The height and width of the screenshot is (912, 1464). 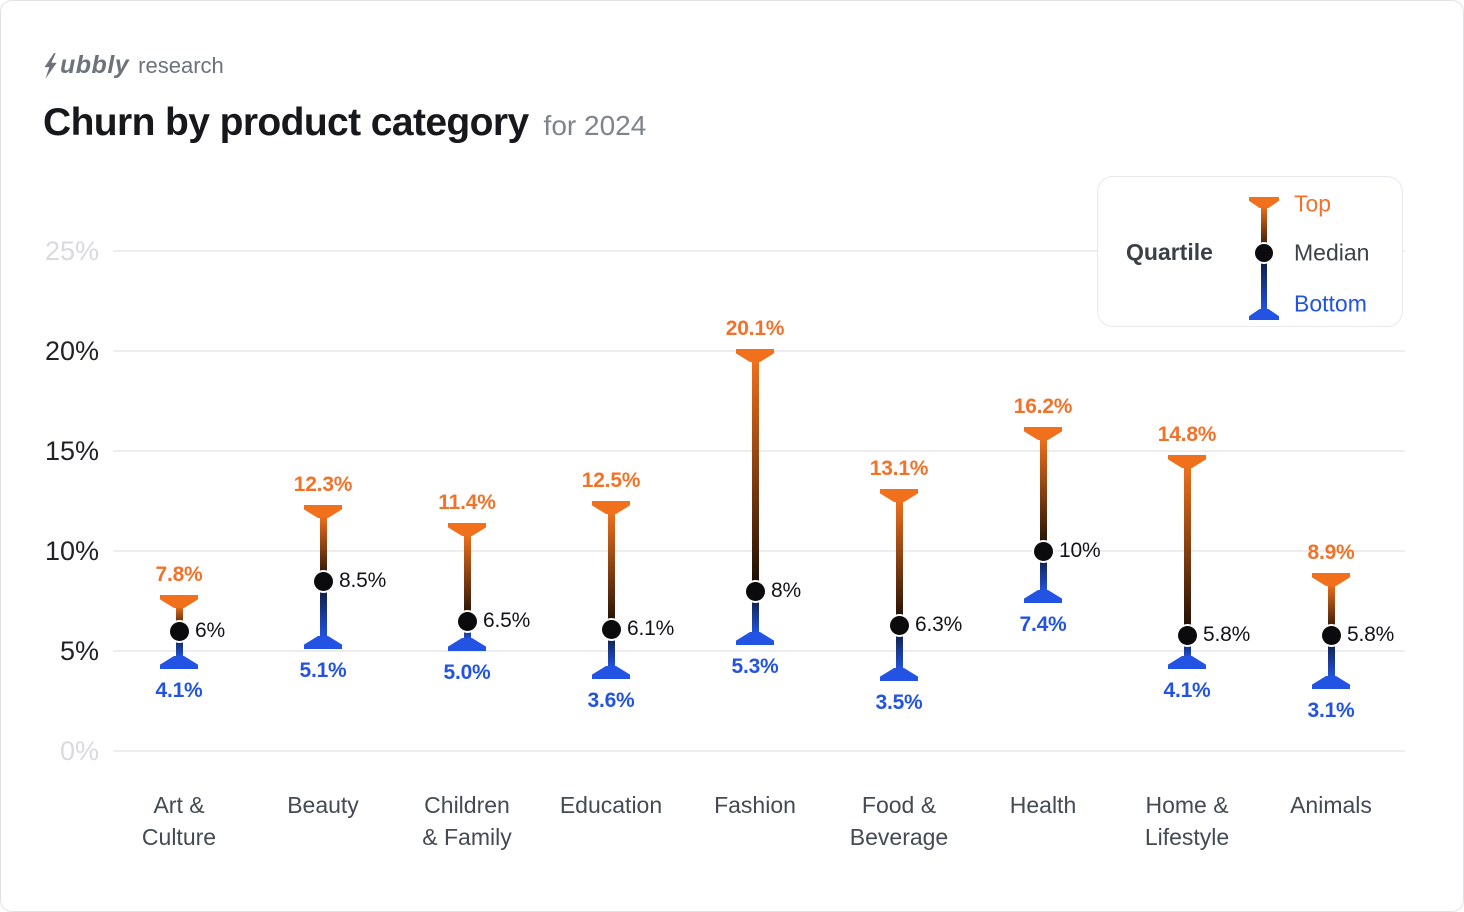 I want to click on legend-quartile-marker-icon, so click(x=1250, y=251).